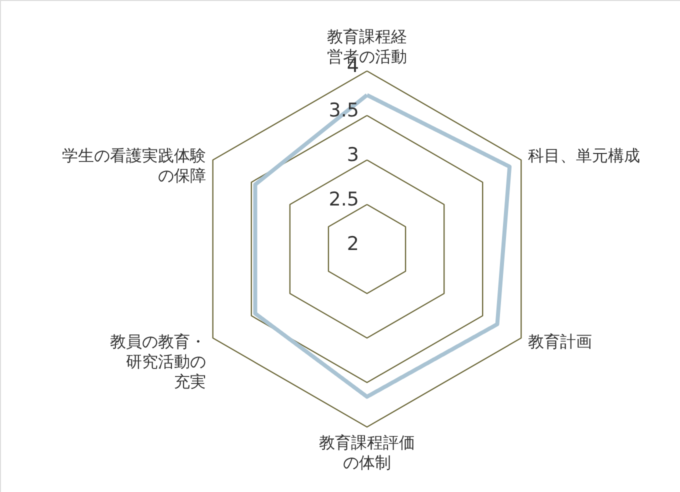  What do you see at coordinates (134, 165) in the screenshot?
I see `spoke-label: 学生の看護実践体験の保障` at bounding box center [134, 165].